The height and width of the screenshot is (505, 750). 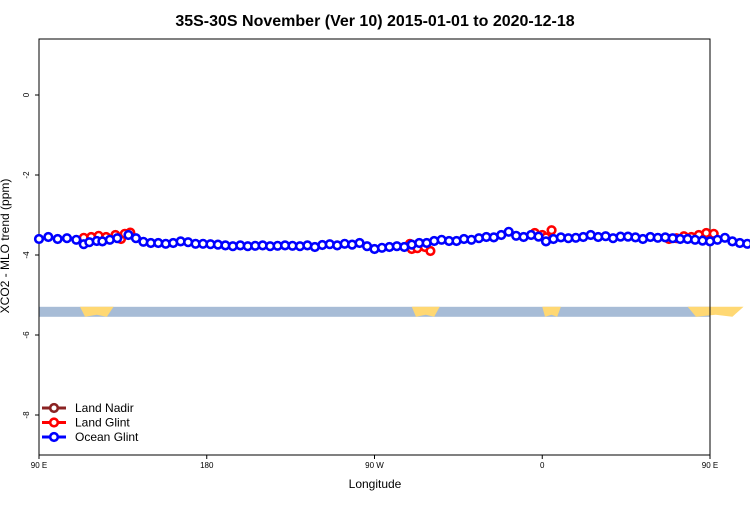 I want to click on x-axis-label: Longitude, so click(x=375, y=484).